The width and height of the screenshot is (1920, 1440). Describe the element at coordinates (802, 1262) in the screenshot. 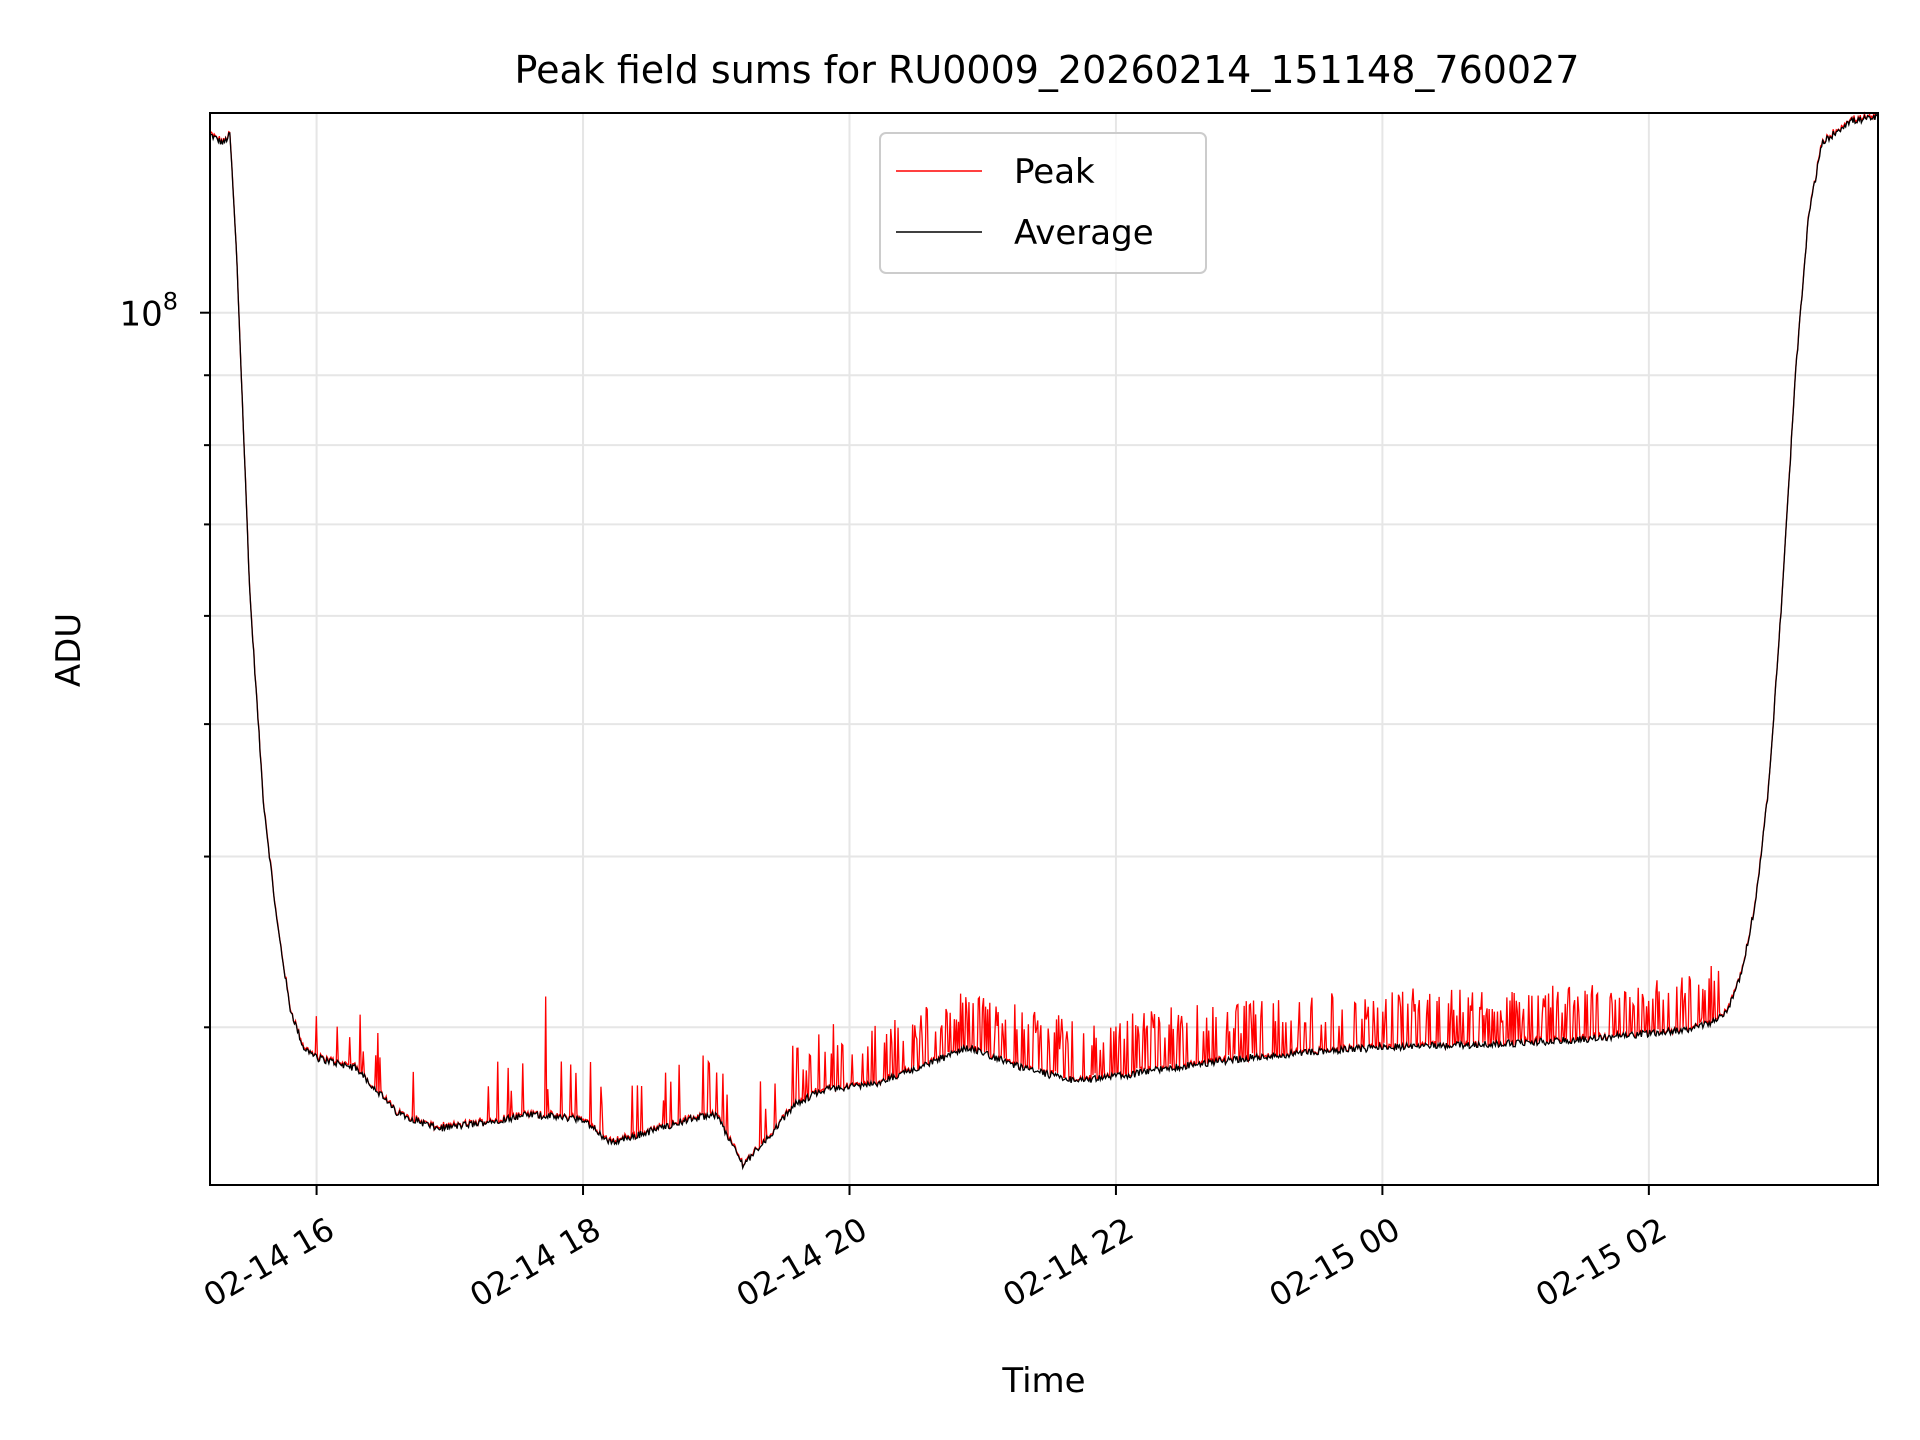

I see `x-tick-label: 02-14 20` at that location.